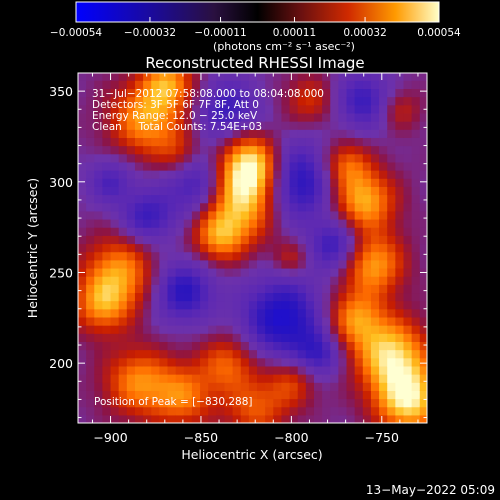 This screenshot has width=500, height=500. What do you see at coordinates (430, 490) in the screenshot?
I see `footer-date: 13−May−2022 05:09` at bounding box center [430, 490].